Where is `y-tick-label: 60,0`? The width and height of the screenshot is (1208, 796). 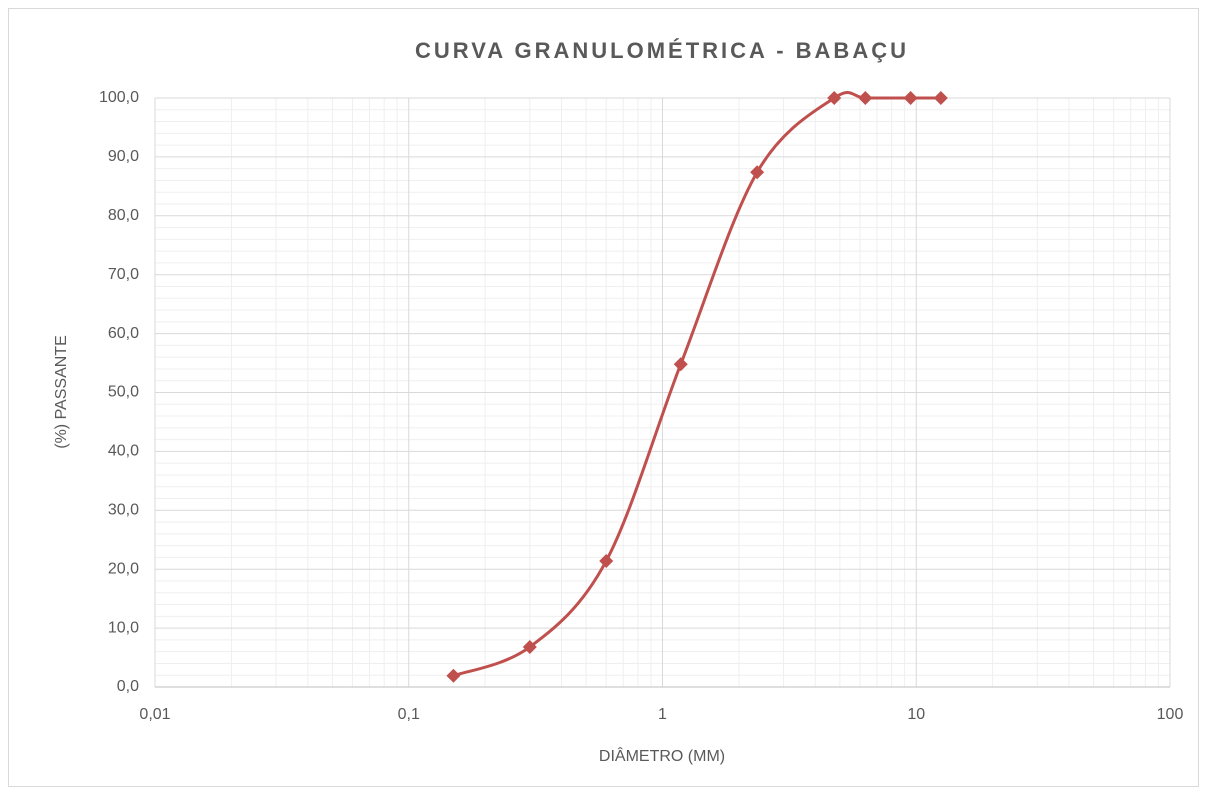 y-tick-label: 60,0 is located at coordinates (123, 333).